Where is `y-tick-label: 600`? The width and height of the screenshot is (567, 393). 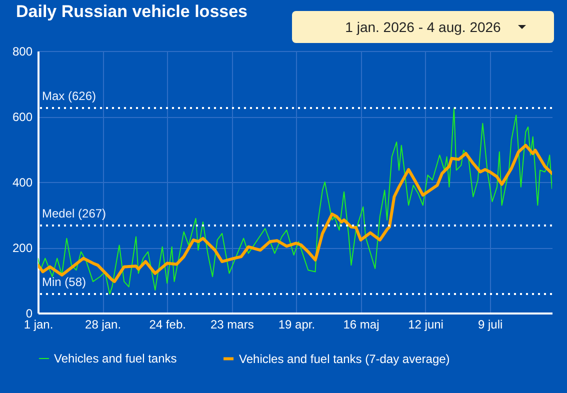
y-tick-label: 600 is located at coordinates (22, 117).